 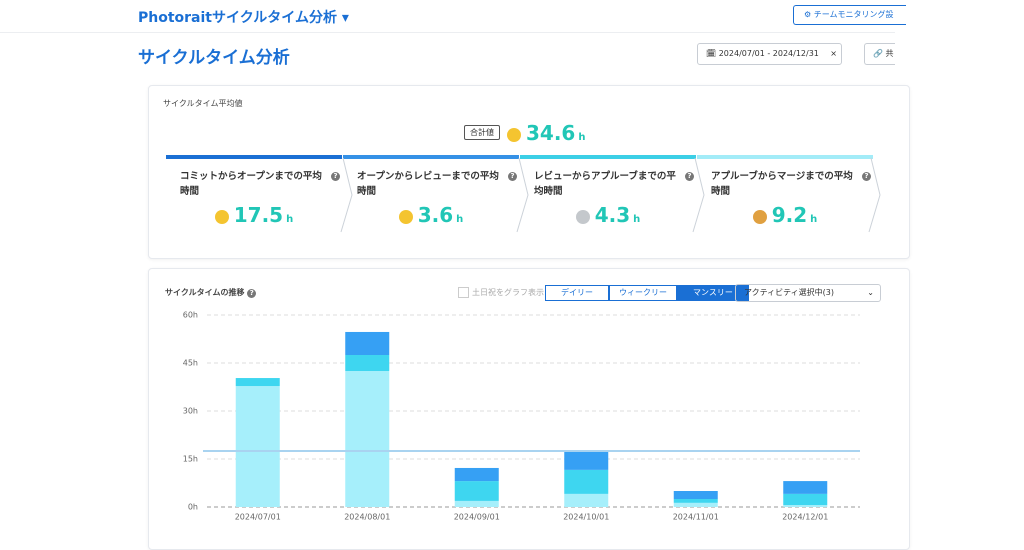 I want to click on stage-value: 3.6 h, so click(x=431, y=215).